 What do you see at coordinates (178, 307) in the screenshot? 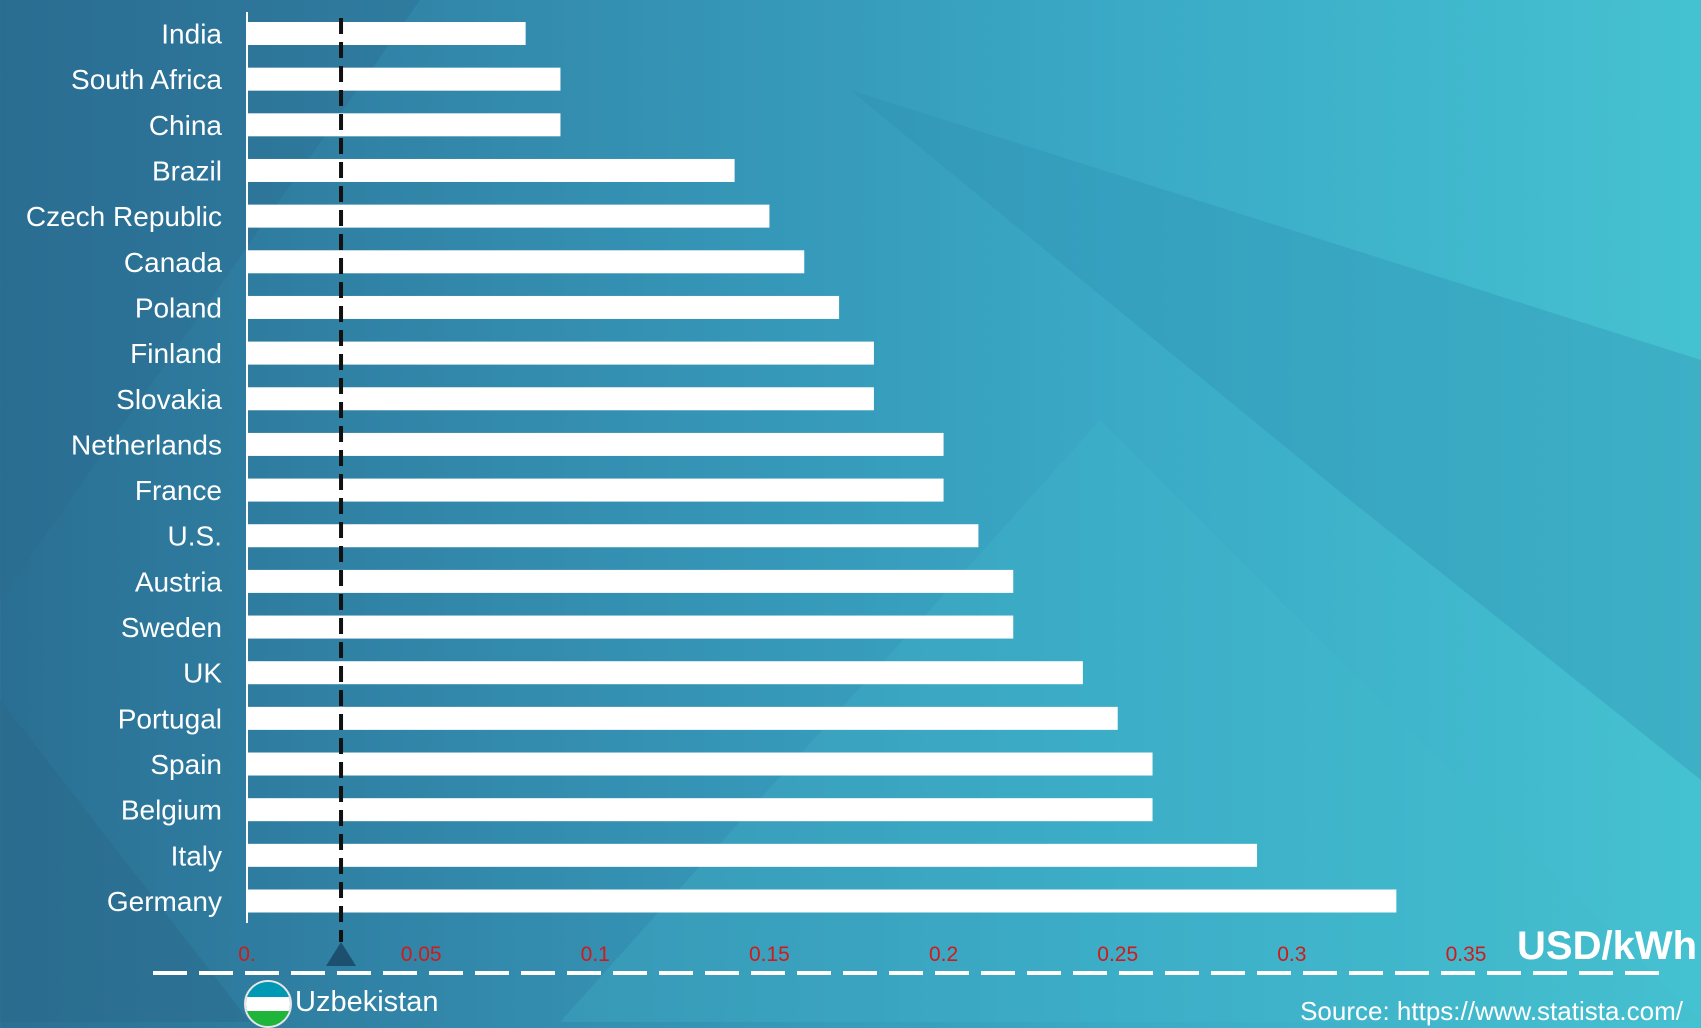
I see `category-label: Poland` at bounding box center [178, 307].